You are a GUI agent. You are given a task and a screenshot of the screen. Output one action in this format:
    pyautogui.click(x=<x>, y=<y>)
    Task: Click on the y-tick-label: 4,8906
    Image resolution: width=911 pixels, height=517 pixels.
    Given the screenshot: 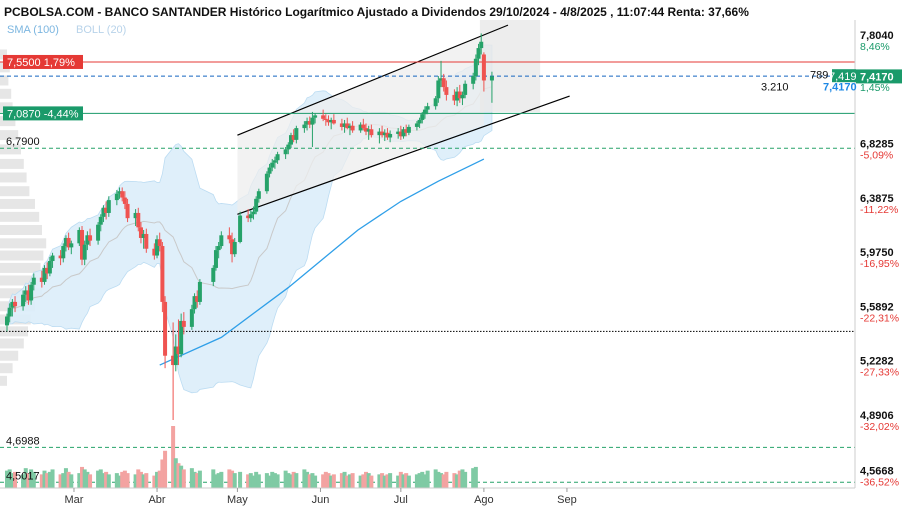 What is the action you would take?
    pyautogui.click(x=877, y=416)
    